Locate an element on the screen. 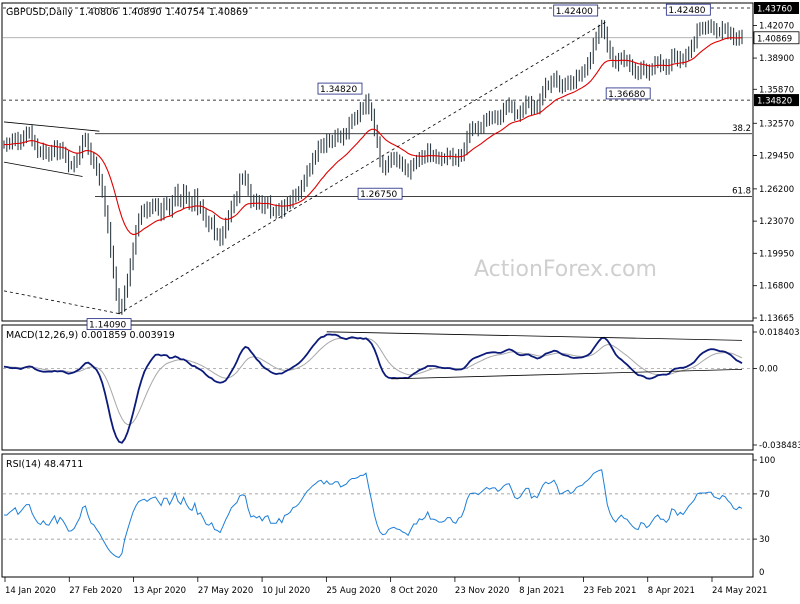  macd-lower-trendline is located at coordinates (567, 374).